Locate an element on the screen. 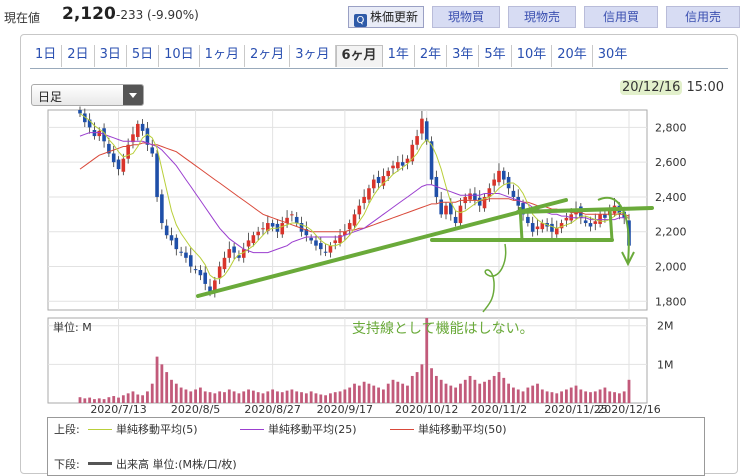  range-tab-14: 20年 is located at coordinates (572, 56).